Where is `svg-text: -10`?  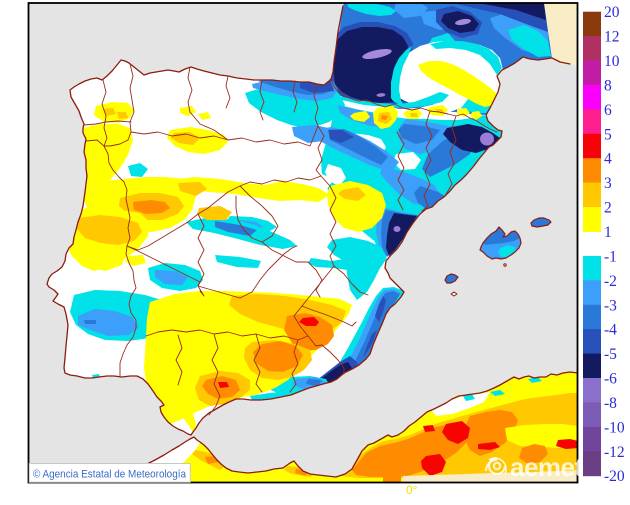
svg-text: -10 is located at coordinates (614, 427).